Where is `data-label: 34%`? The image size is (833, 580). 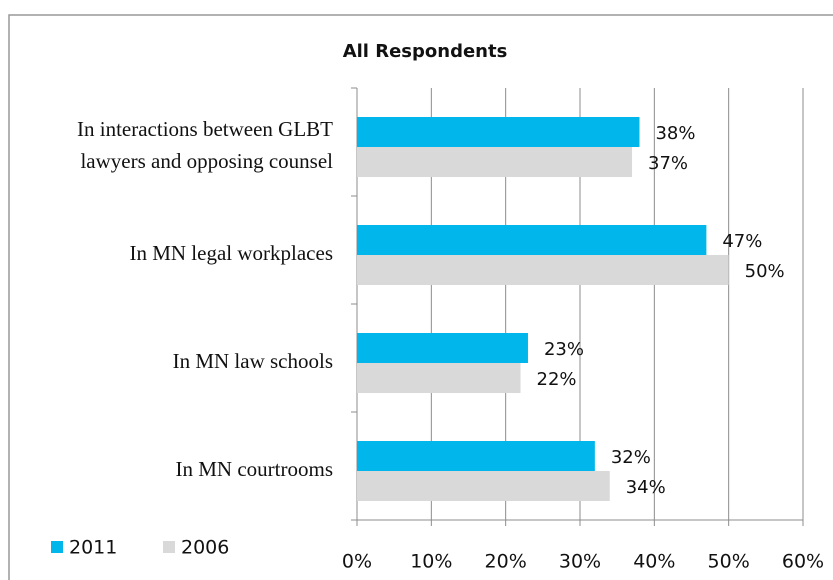 data-label: 34% is located at coordinates (646, 487).